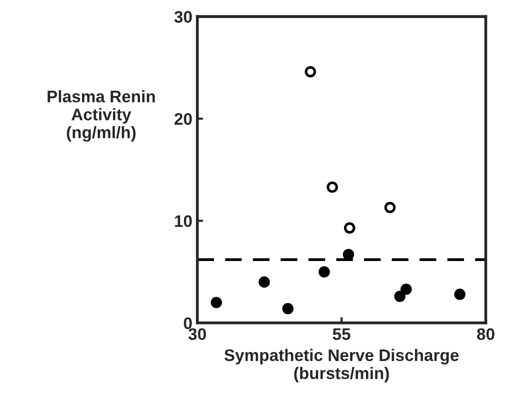  What do you see at coordinates (485, 334) in the screenshot?
I see `x-tick-label: 80` at bounding box center [485, 334].